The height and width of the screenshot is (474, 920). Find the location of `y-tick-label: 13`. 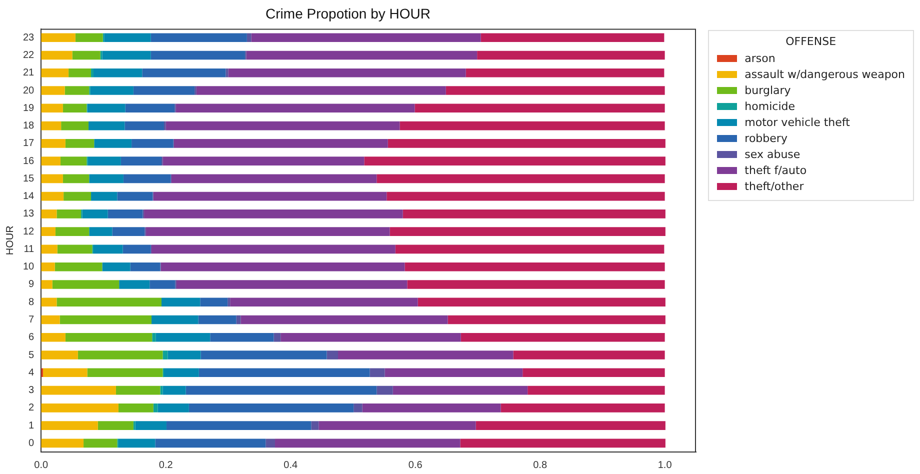

y-tick-label: 13 is located at coordinates (29, 214).